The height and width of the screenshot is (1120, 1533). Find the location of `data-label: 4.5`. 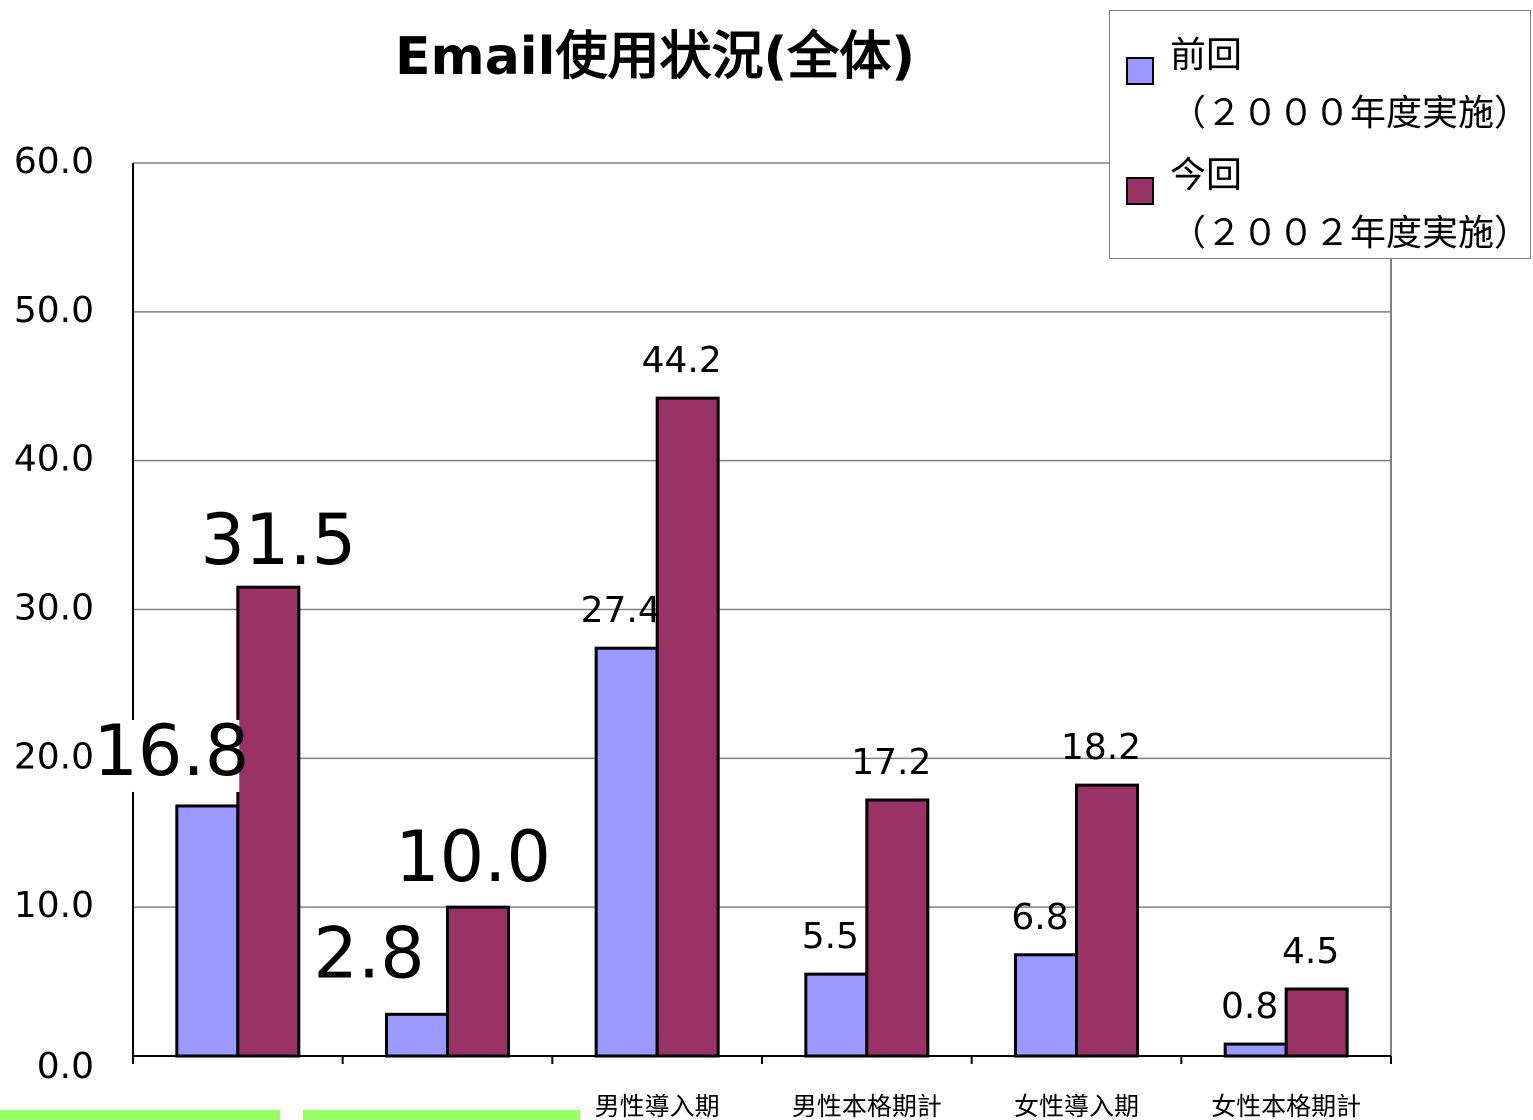

data-label: 4.5 is located at coordinates (1310, 951).